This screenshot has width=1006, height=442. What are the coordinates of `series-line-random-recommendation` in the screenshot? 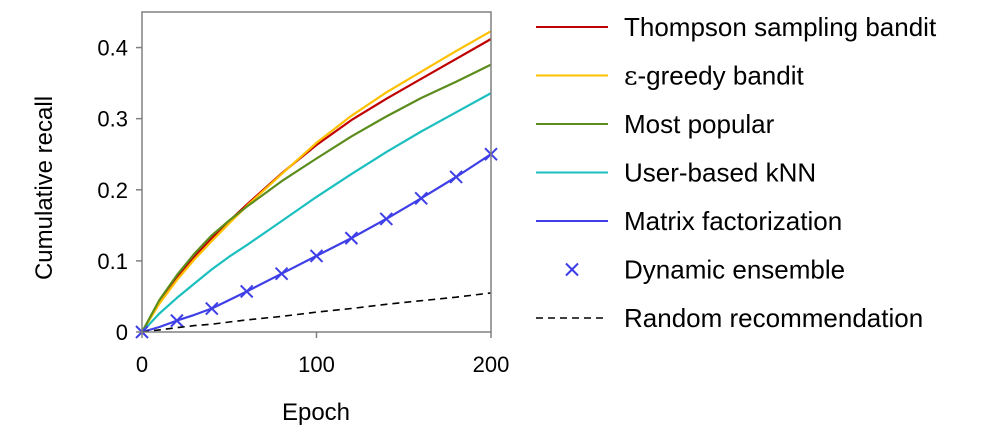 It's located at (316, 312).